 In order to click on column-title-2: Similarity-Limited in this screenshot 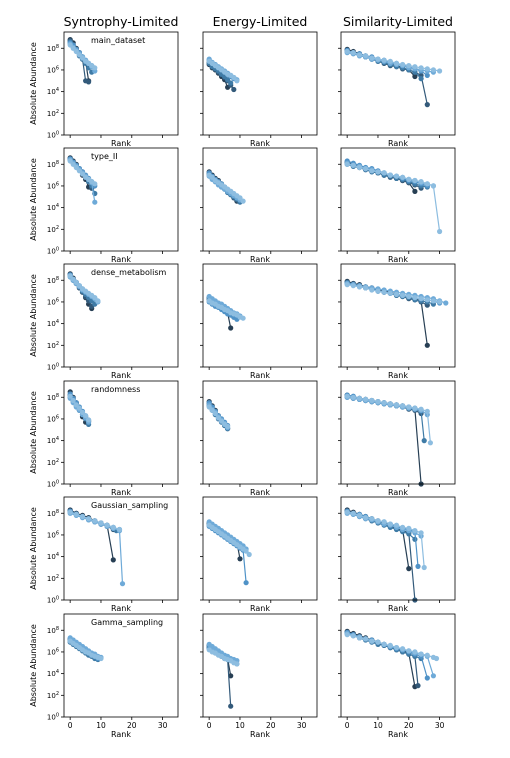, I will do `click(398, 21)`.